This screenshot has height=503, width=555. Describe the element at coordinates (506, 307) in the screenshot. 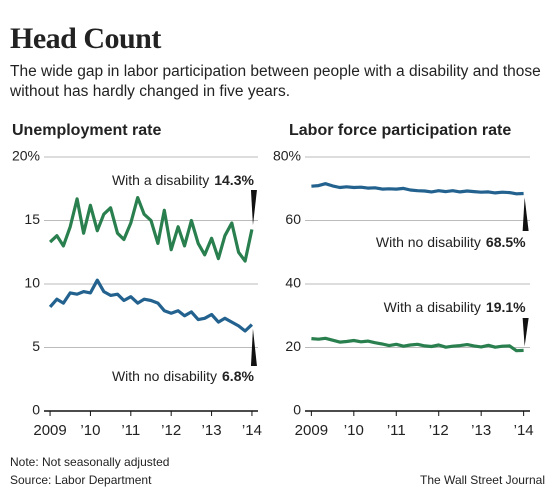

I see `annotation-value: 19.1%` at that location.